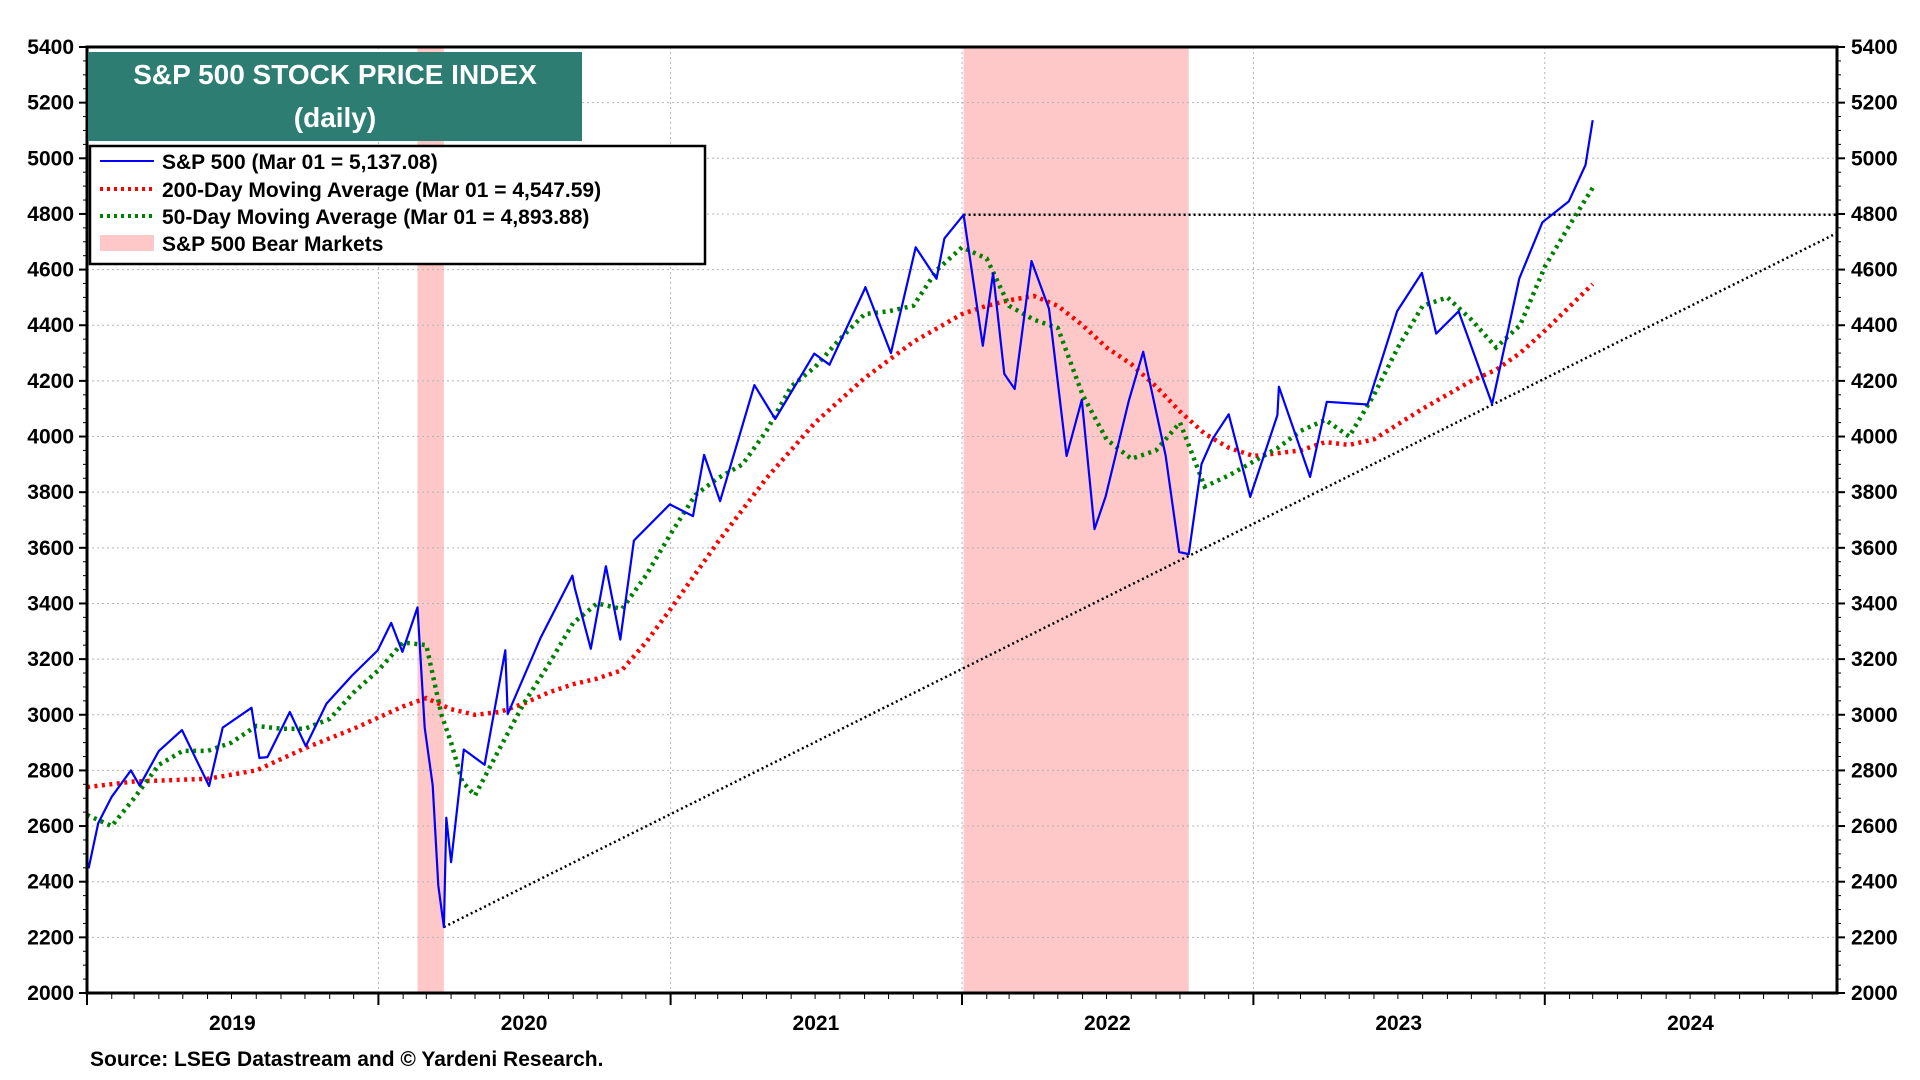 The width and height of the screenshot is (1920, 1080). Describe the element at coordinates (50, 715) in the screenshot. I see `y-tick-label-left-3000: 3000` at that location.